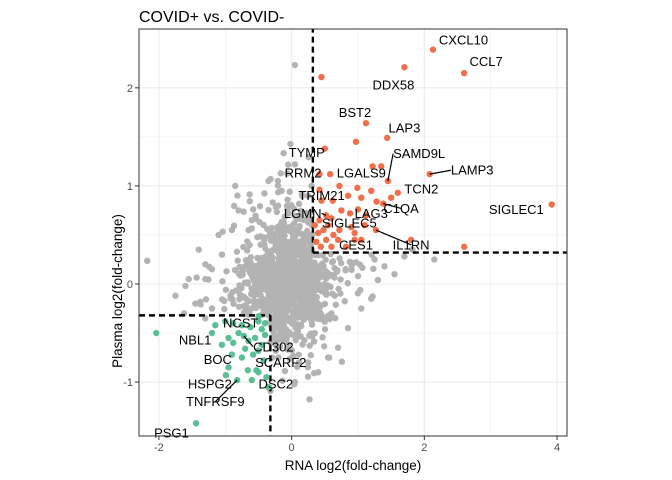  Describe the element at coordinates (557, 448) in the screenshot. I see `x-tick-label: 4` at that location.